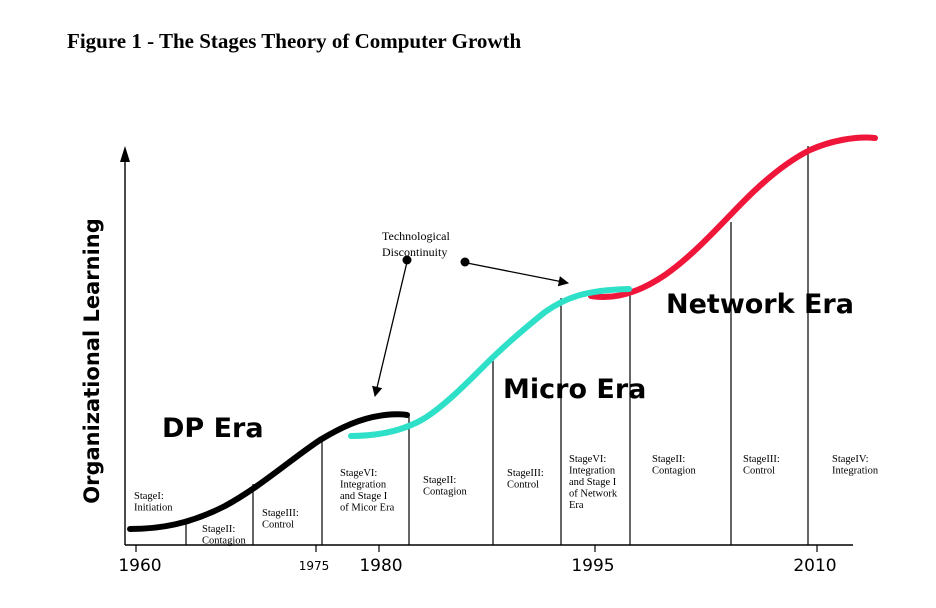  What do you see at coordinates (593, 494) in the screenshot?
I see `stage-label-line: of Network` at bounding box center [593, 494].